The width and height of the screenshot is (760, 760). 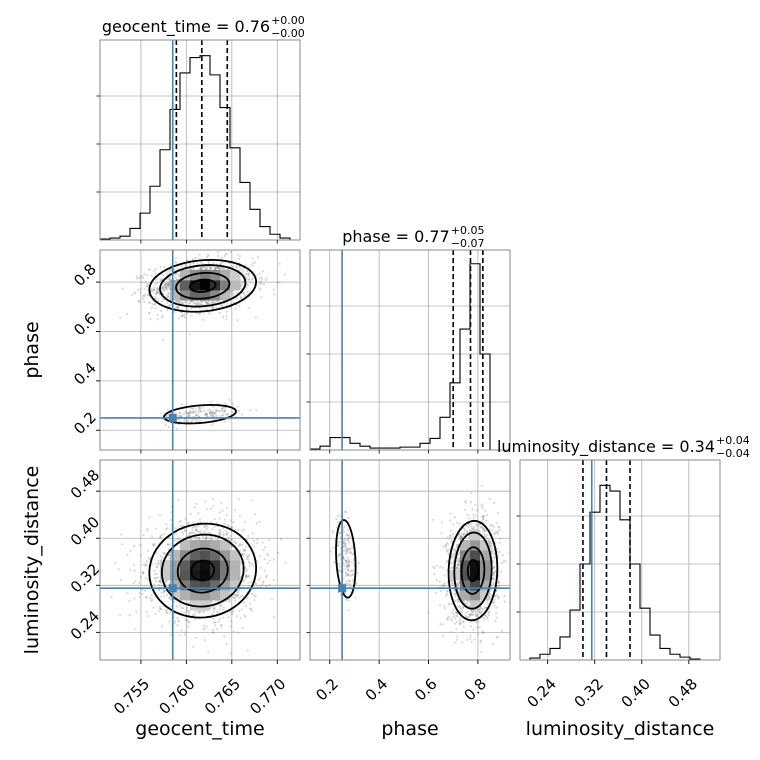 What do you see at coordinates (395, 236) in the screenshot?
I see `diag-title-phase: phase = 0.77` at bounding box center [395, 236].